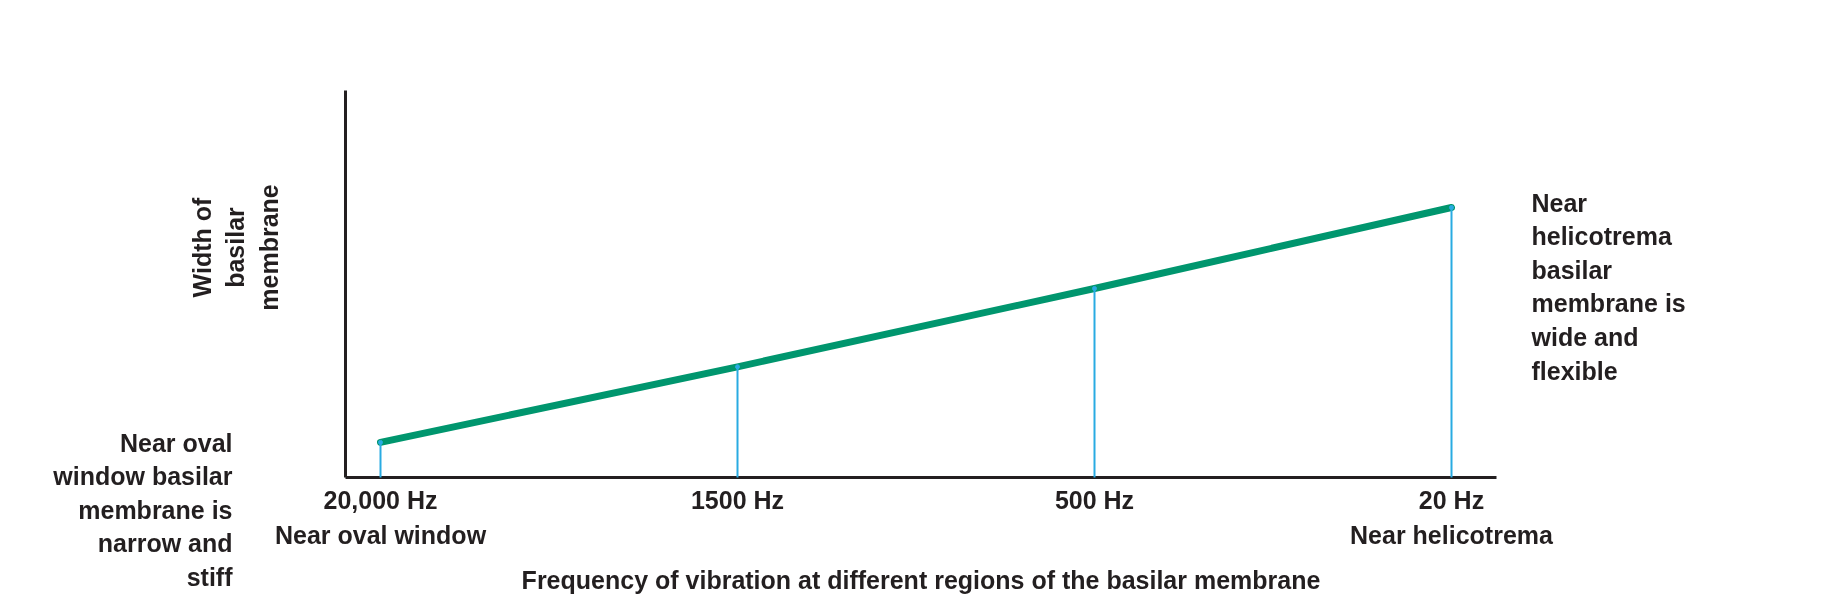 The image size is (1824, 613). Describe the element at coordinates (235, 247) in the screenshot. I see `y-axis-title: Width of basilar membrane` at that location.